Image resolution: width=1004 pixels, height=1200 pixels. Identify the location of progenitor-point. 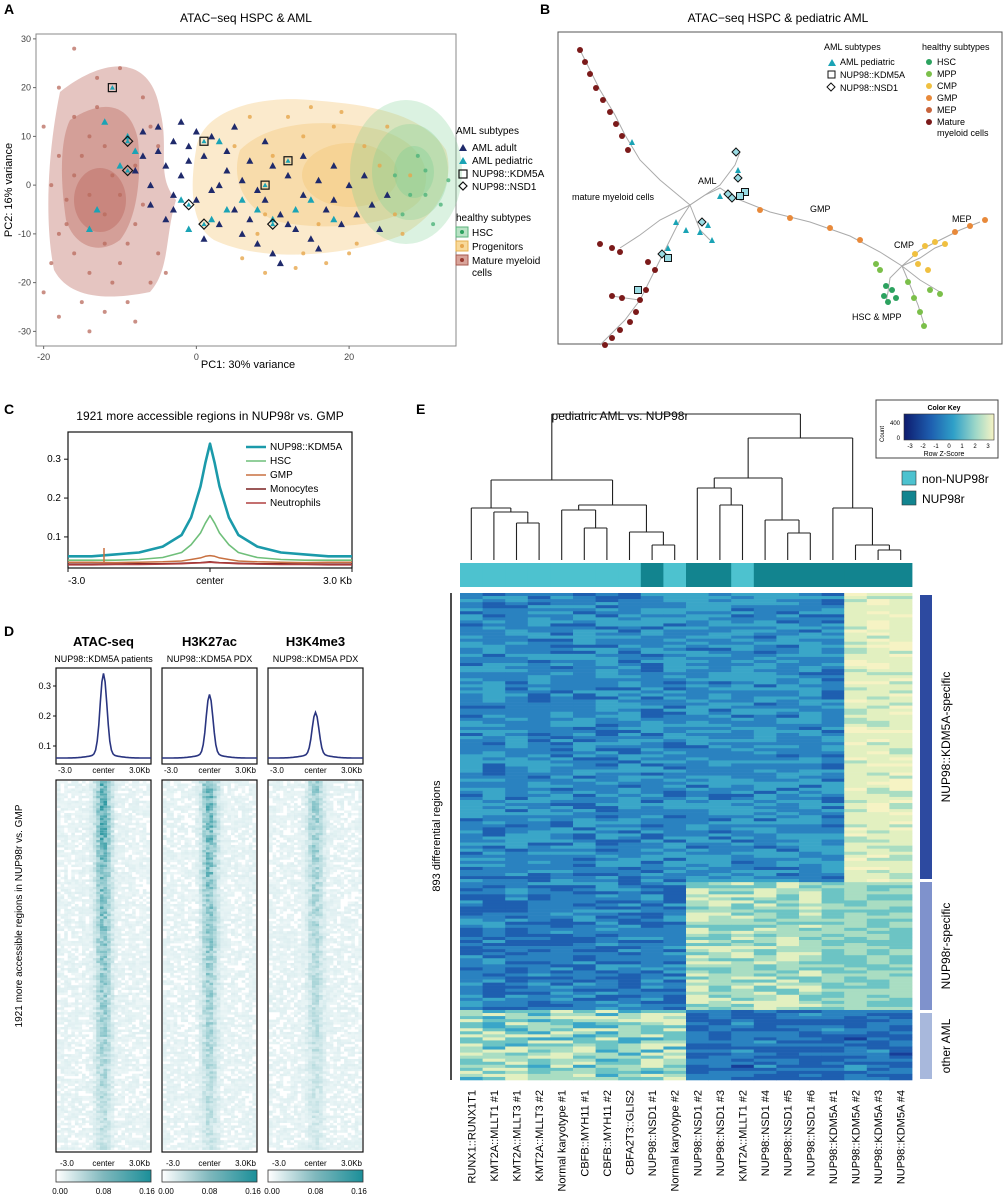
(265, 214).